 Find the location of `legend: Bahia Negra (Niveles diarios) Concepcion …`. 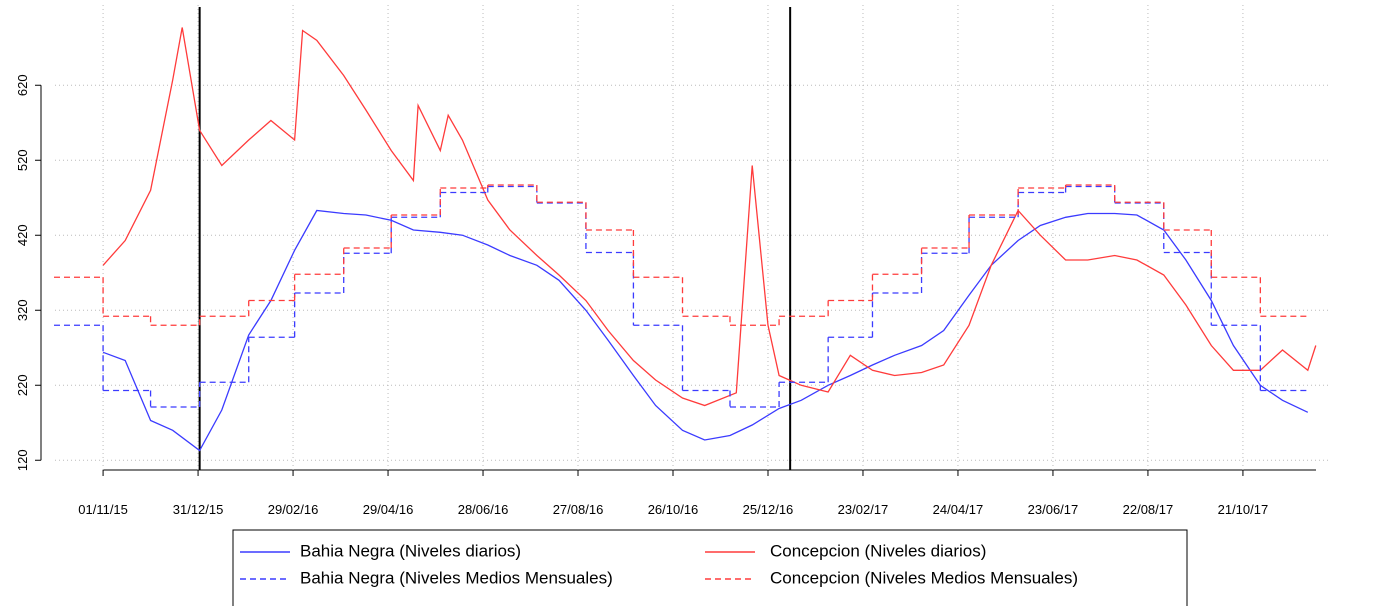

legend: Bahia Negra (Niveles diarios) Concepcion … is located at coordinates (659, 564).